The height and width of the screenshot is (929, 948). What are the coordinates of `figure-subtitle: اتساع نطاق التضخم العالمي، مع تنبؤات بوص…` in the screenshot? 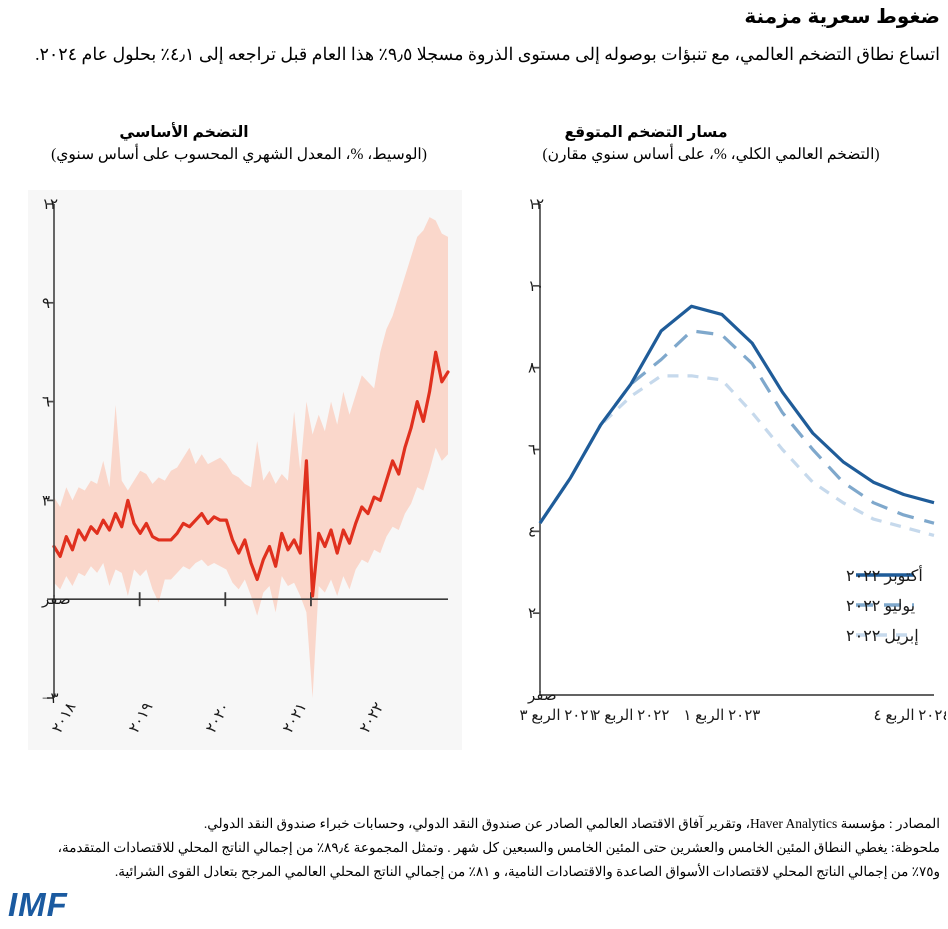 It's located at (487, 54).